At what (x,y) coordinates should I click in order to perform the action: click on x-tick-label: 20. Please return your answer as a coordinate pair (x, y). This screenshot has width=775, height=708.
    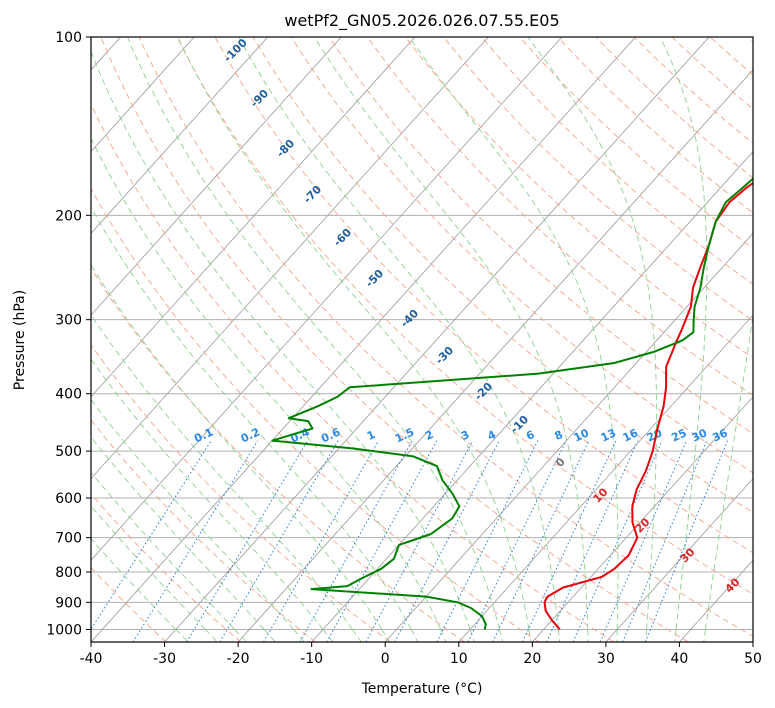
    Looking at the image, I should click on (532, 659).